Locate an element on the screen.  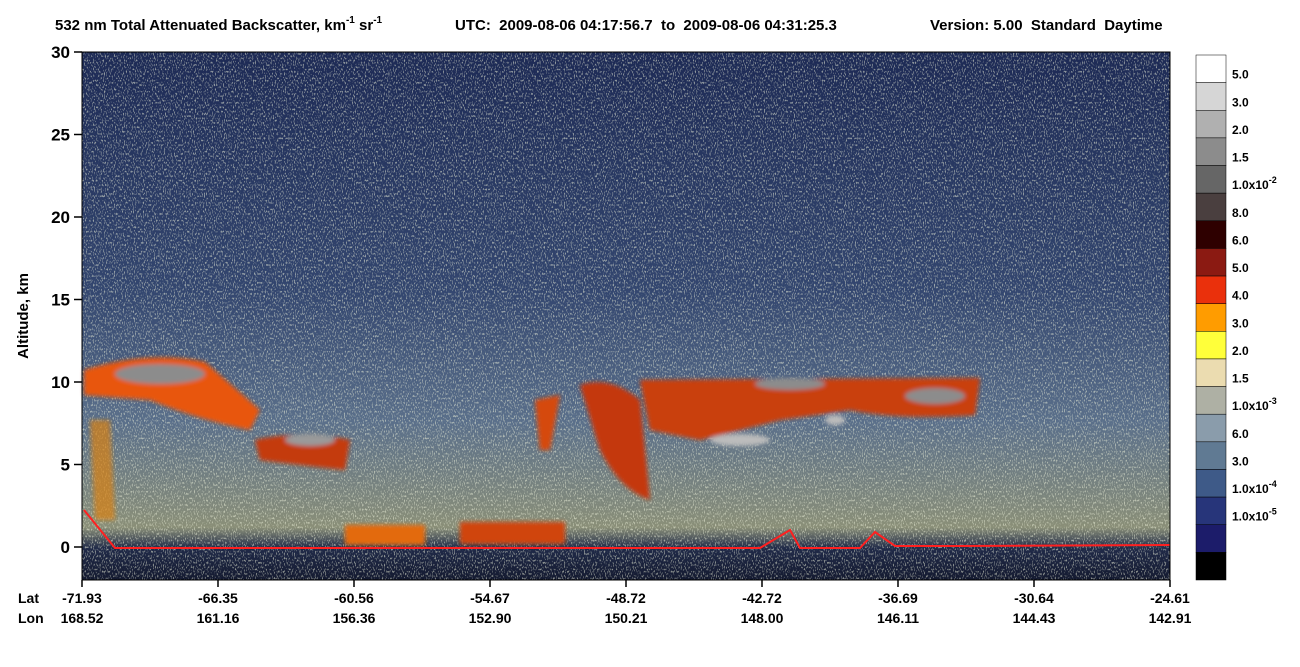
y-tick-label: 25 is located at coordinates (60, 135).